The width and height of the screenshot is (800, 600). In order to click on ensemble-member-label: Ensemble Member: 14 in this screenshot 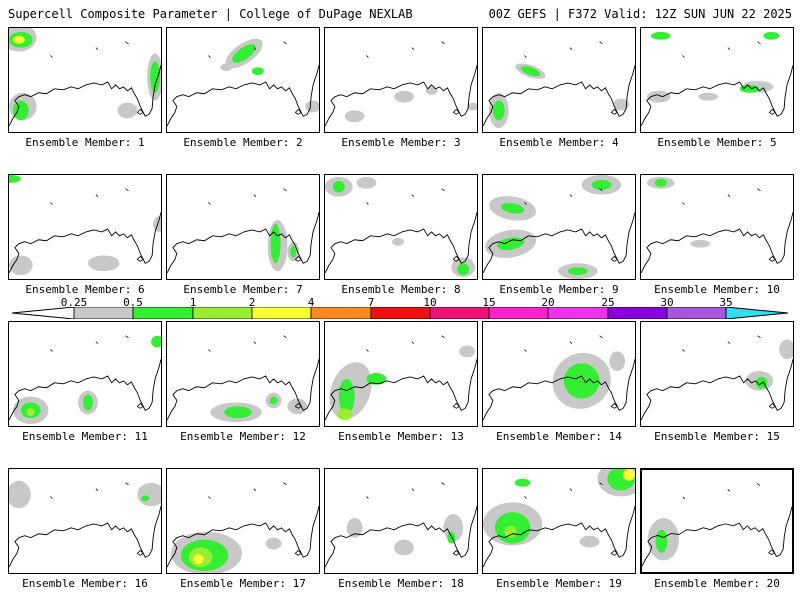, I will do `click(559, 436)`.